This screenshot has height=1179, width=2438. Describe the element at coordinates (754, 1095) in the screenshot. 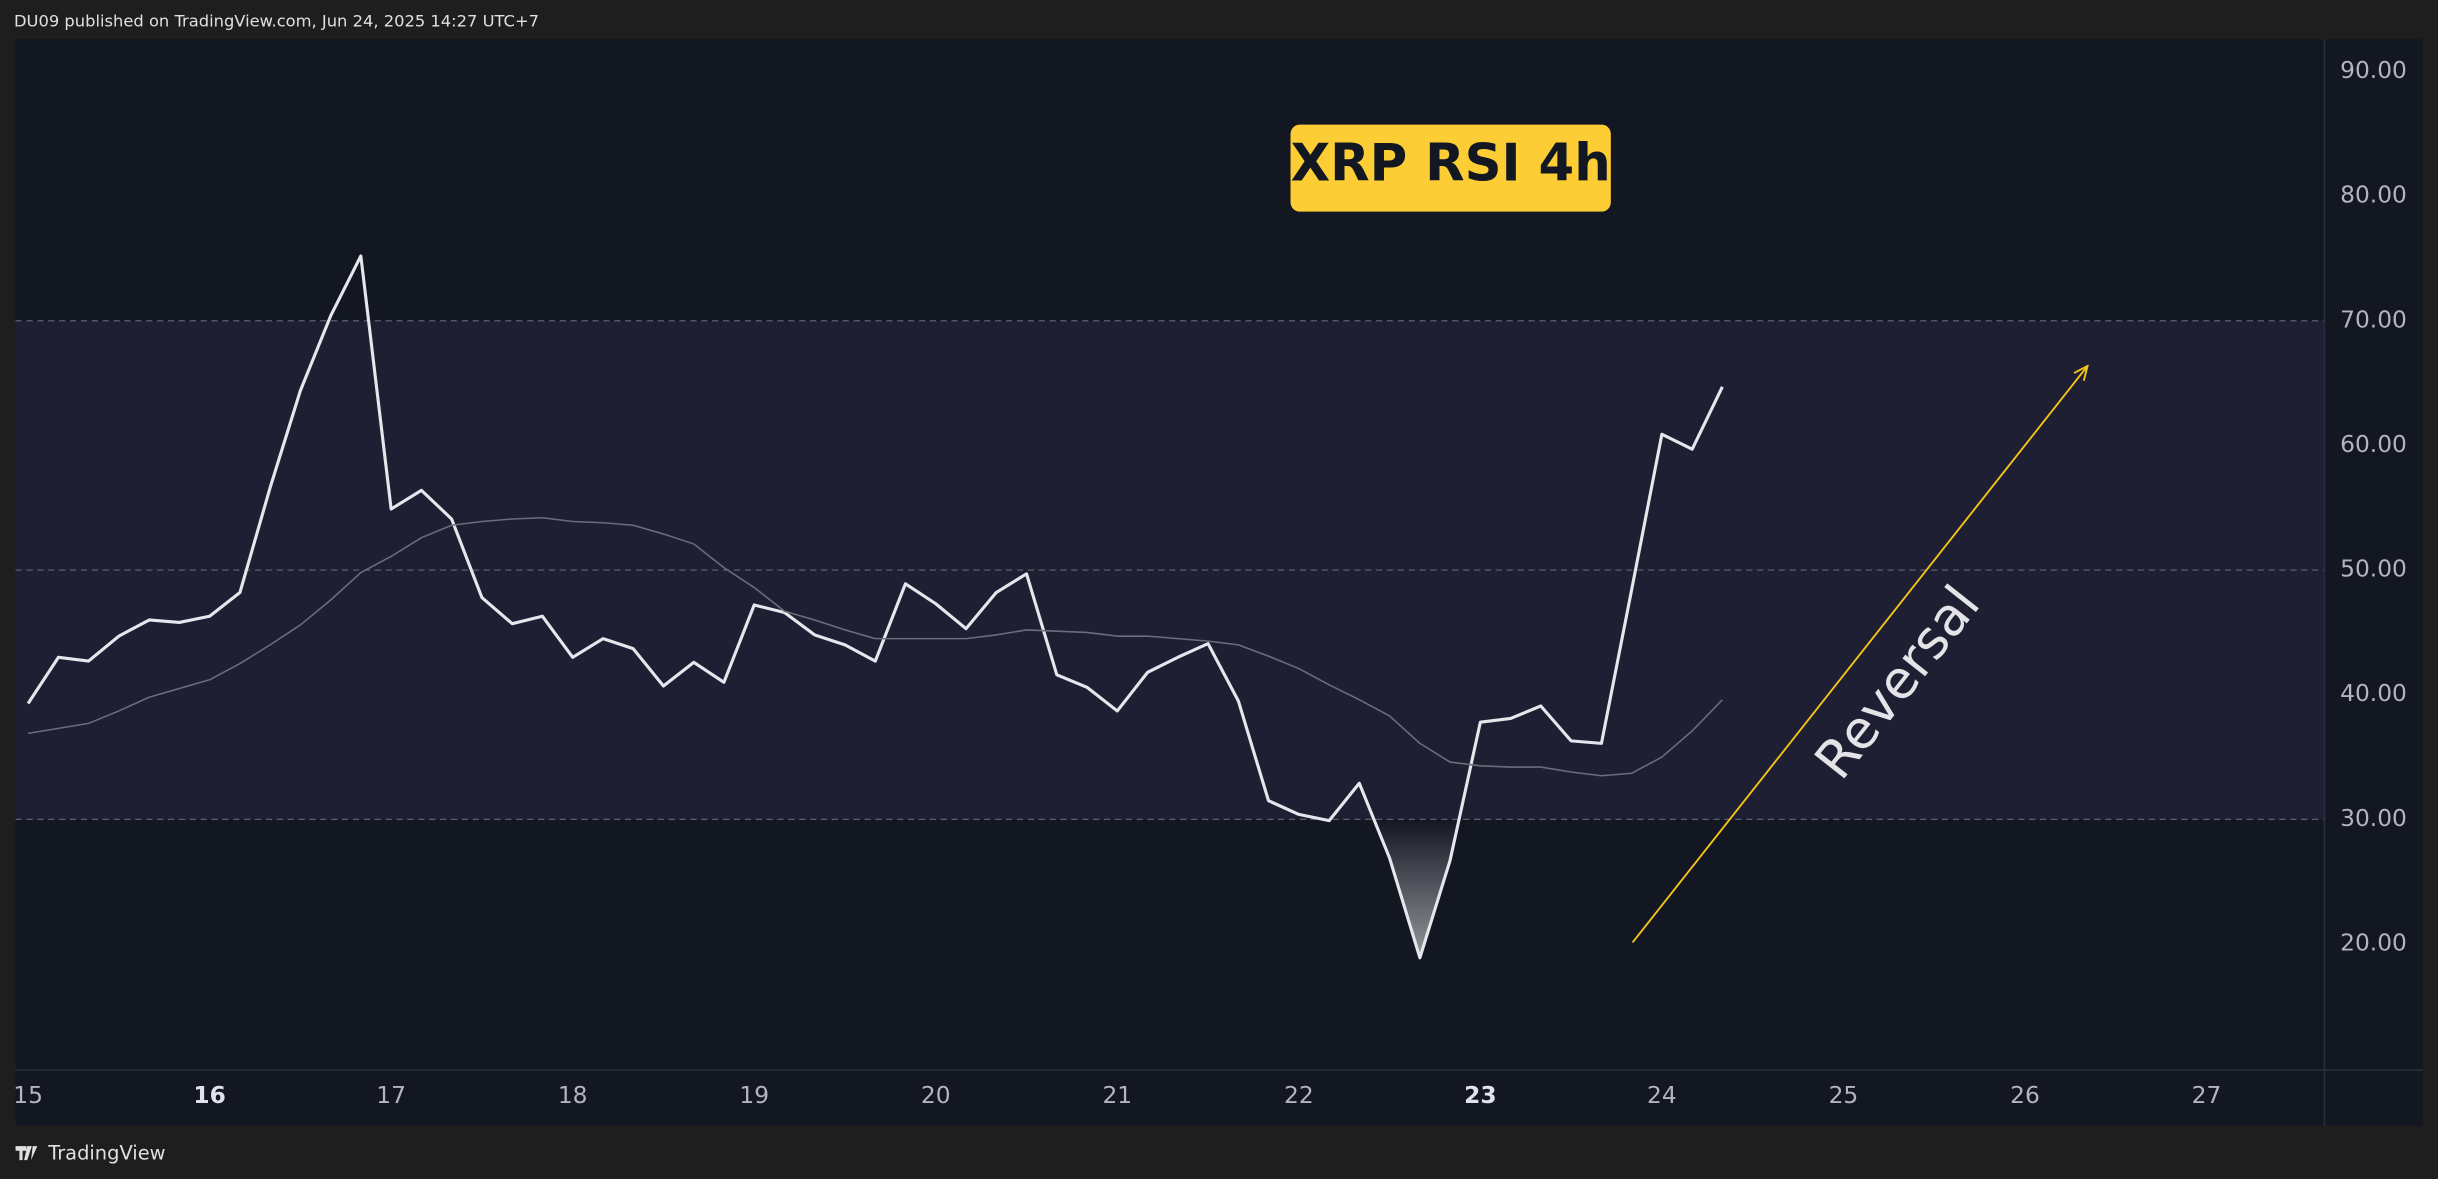

I see `x-tick-label: 19` at that location.